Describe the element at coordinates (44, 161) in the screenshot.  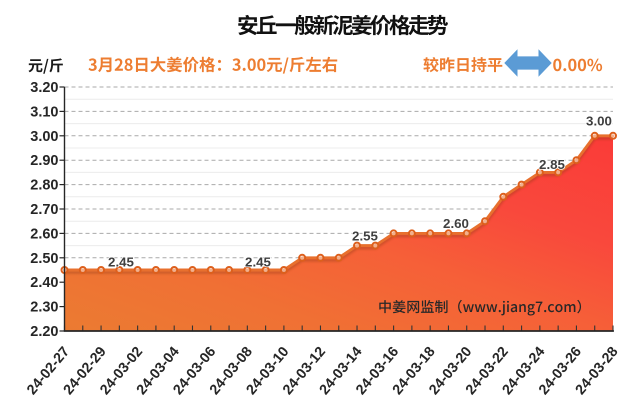
I see `svg-text: 2.90` at that location.